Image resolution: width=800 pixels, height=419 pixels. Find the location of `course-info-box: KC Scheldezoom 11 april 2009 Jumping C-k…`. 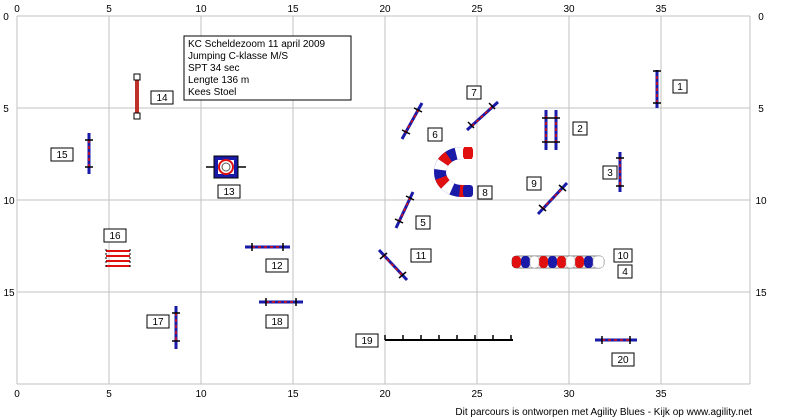

course-info-box: KC Scheldezoom 11 april 2009 Jumping C-k… is located at coordinates (267, 68).